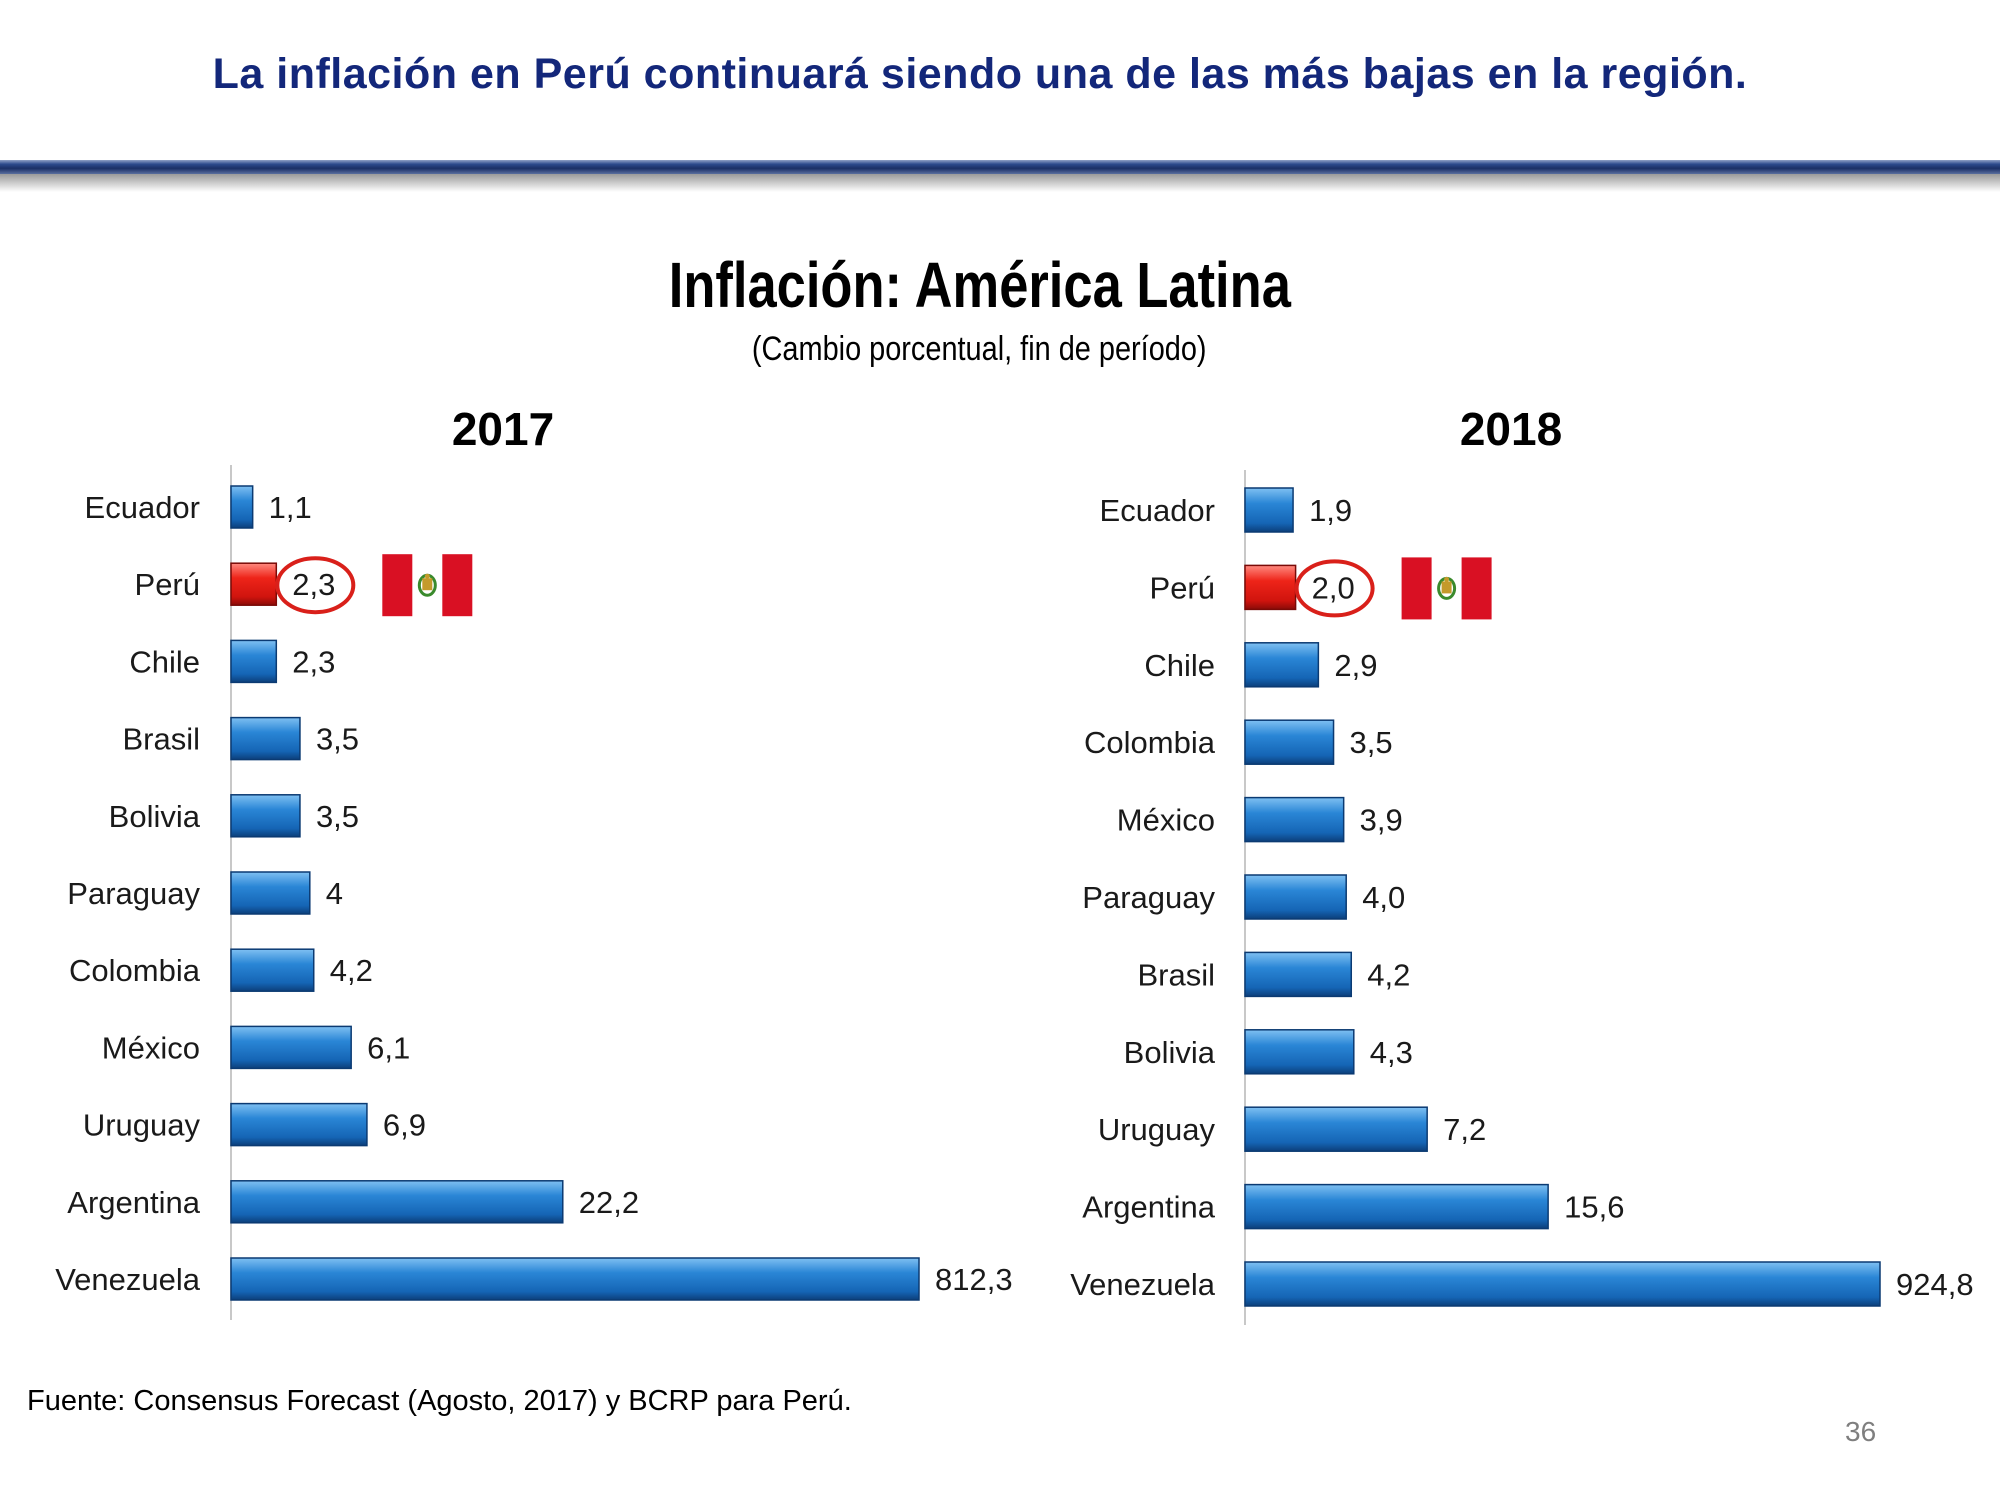  Describe the element at coordinates (404, 1125) in the screenshot. I see `value-label-uruguay: 6,9` at that location.